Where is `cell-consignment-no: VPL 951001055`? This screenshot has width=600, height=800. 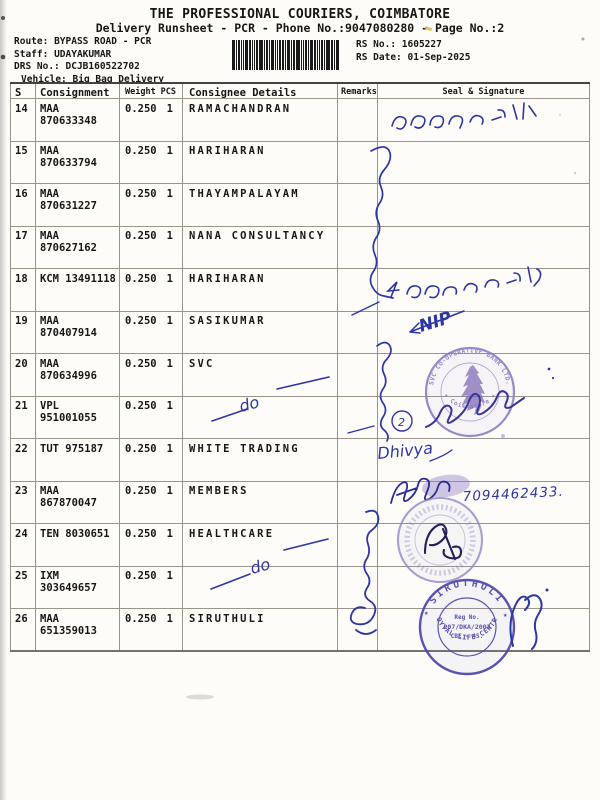
cell-consignment-no: VPL 951001055 is located at coordinates (78, 417).